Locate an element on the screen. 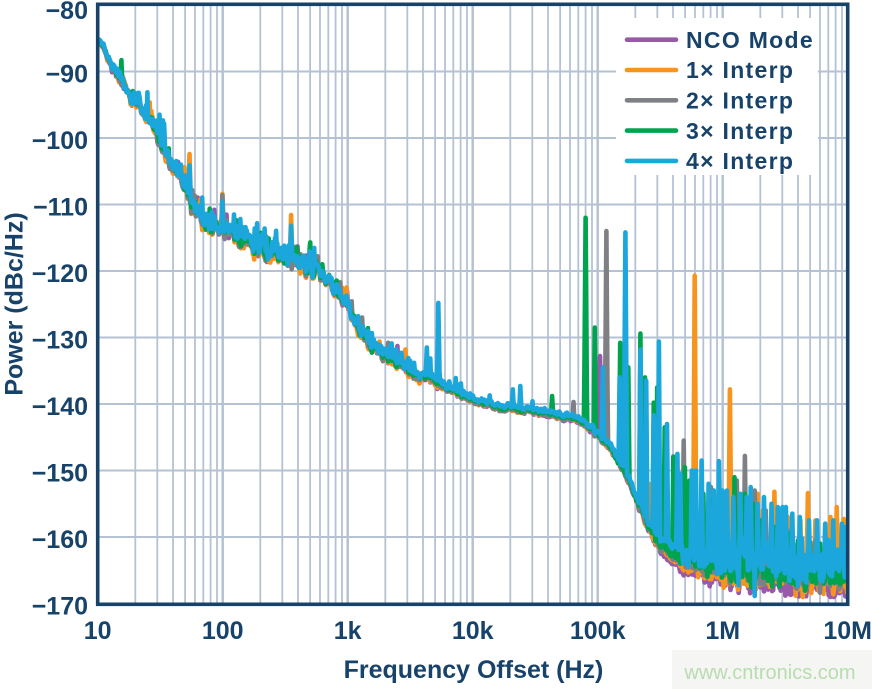  svg-text: 1k is located at coordinates (348, 631).